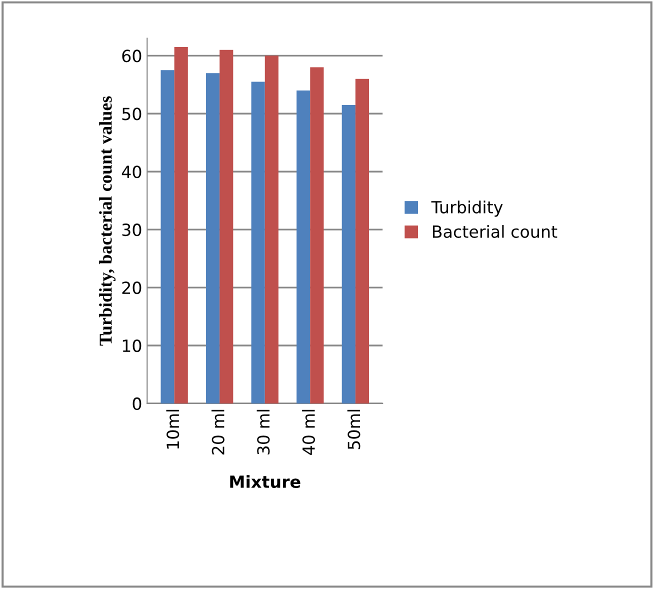 The height and width of the screenshot is (589, 654). What do you see at coordinates (173, 429) in the screenshot?
I see `x-tick-label: 10ml` at bounding box center [173, 429].